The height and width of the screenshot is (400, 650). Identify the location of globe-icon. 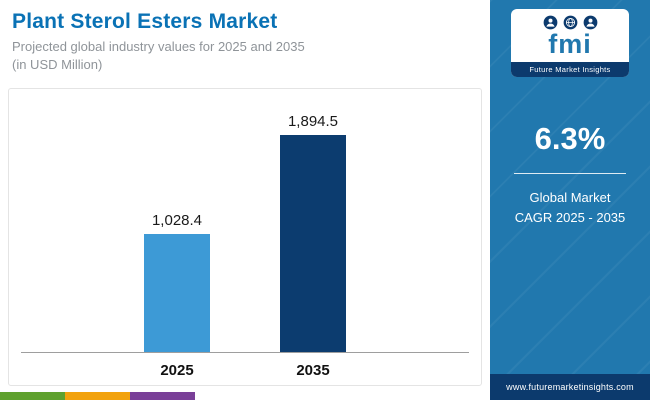
(570, 22).